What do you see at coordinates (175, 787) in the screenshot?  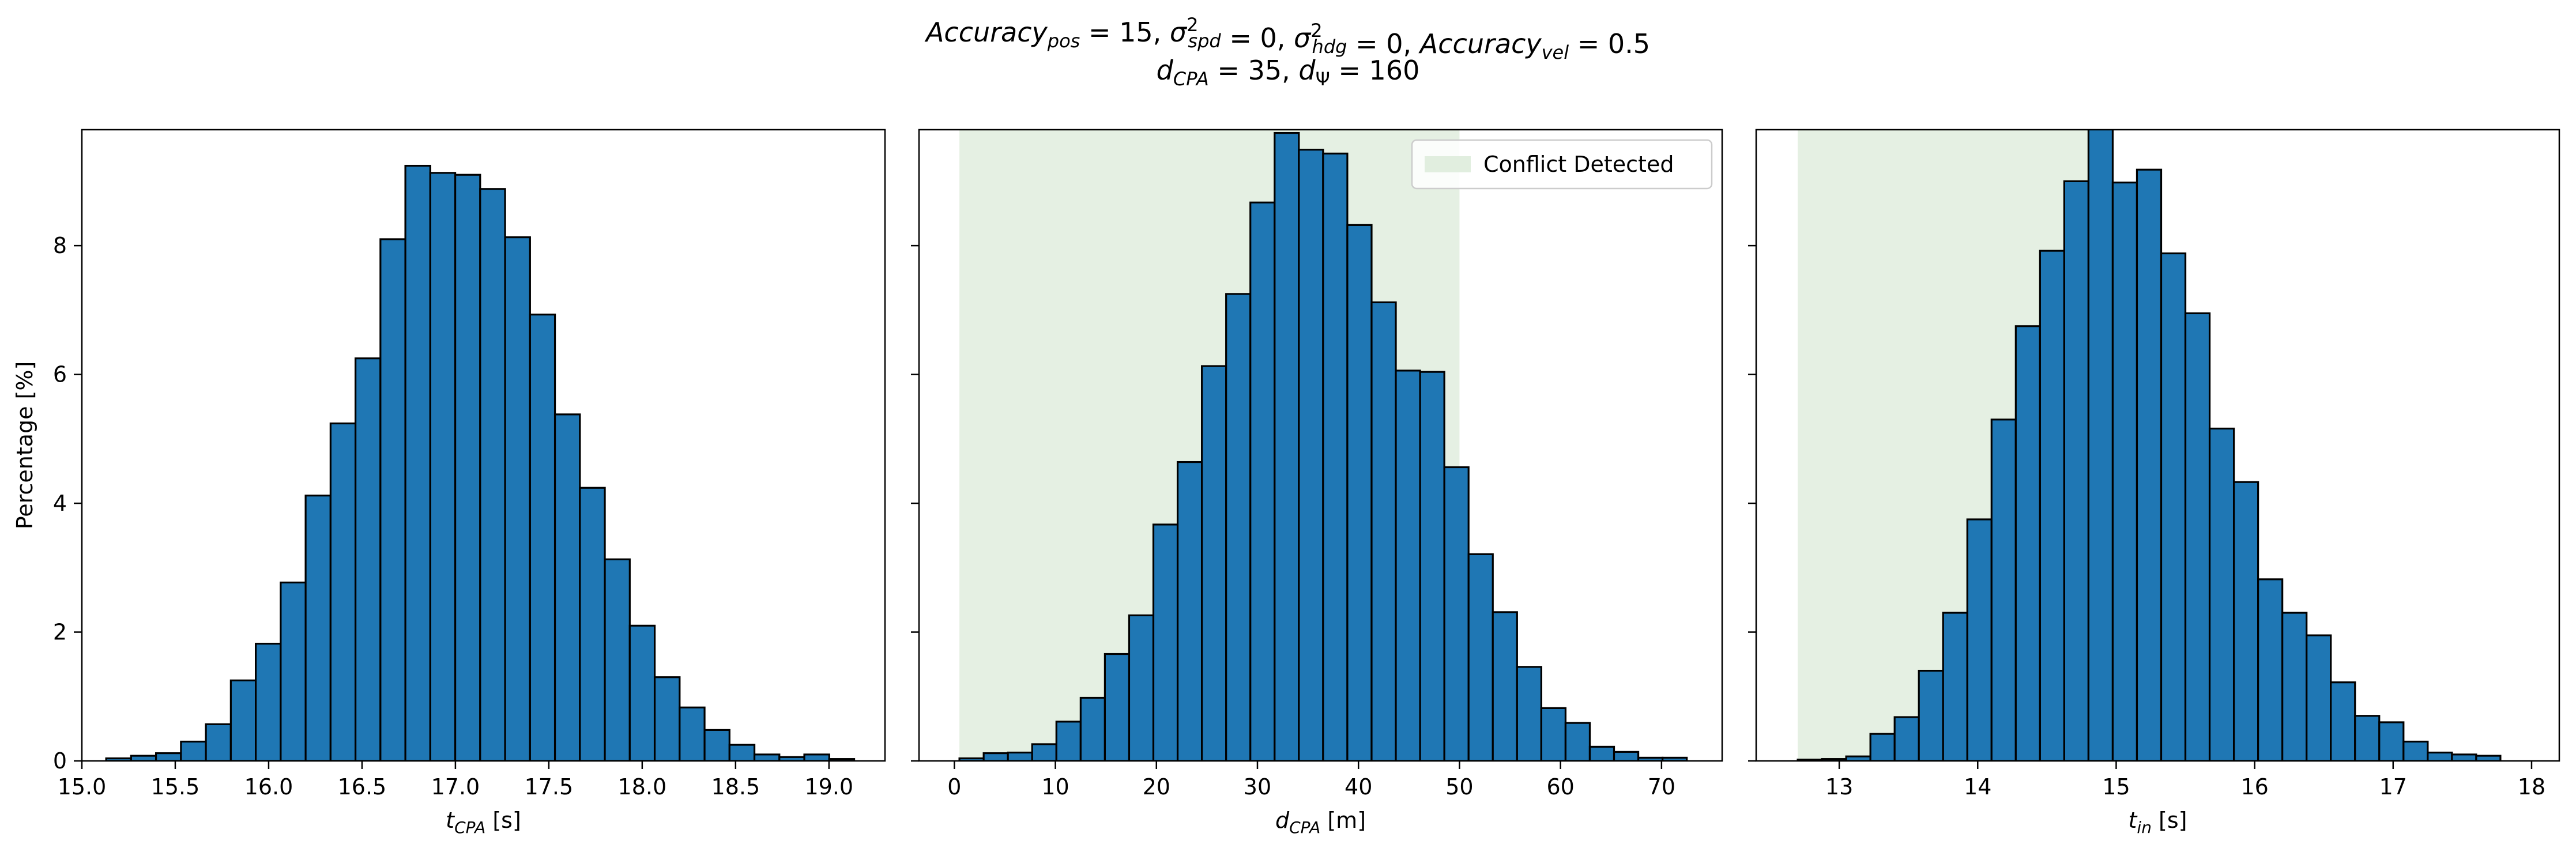 I see `x-tick-label: 15.5` at bounding box center [175, 787].